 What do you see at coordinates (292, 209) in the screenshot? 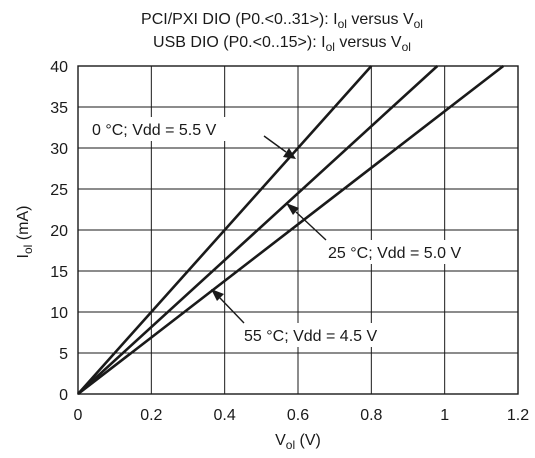
I see `annotation-25c-arrowhead` at bounding box center [292, 209].